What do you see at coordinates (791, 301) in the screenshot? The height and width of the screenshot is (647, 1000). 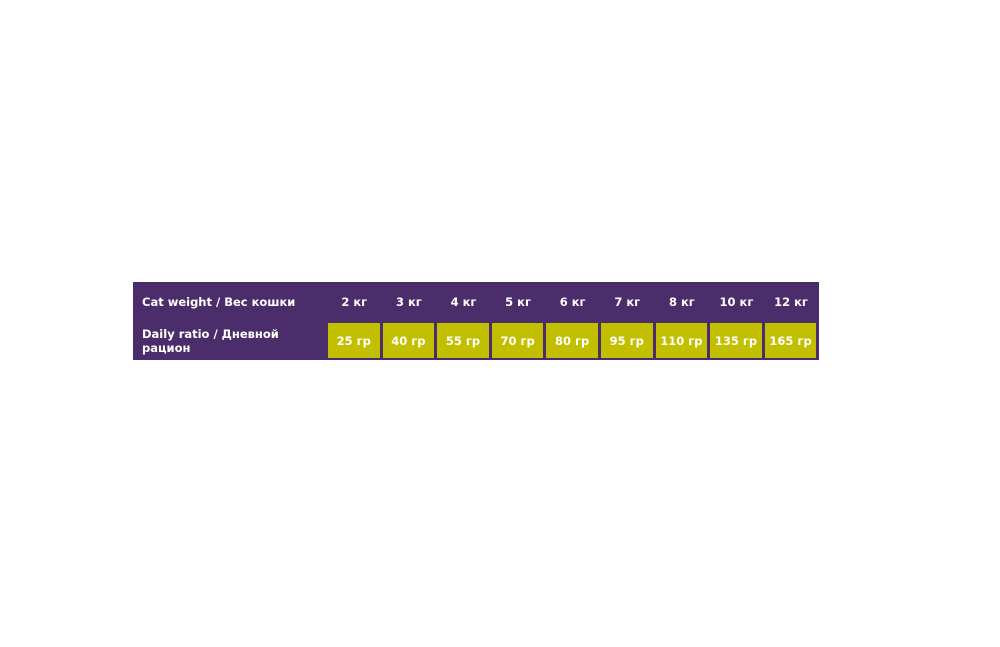 I see `weight-cell: 12 кг` at bounding box center [791, 301].